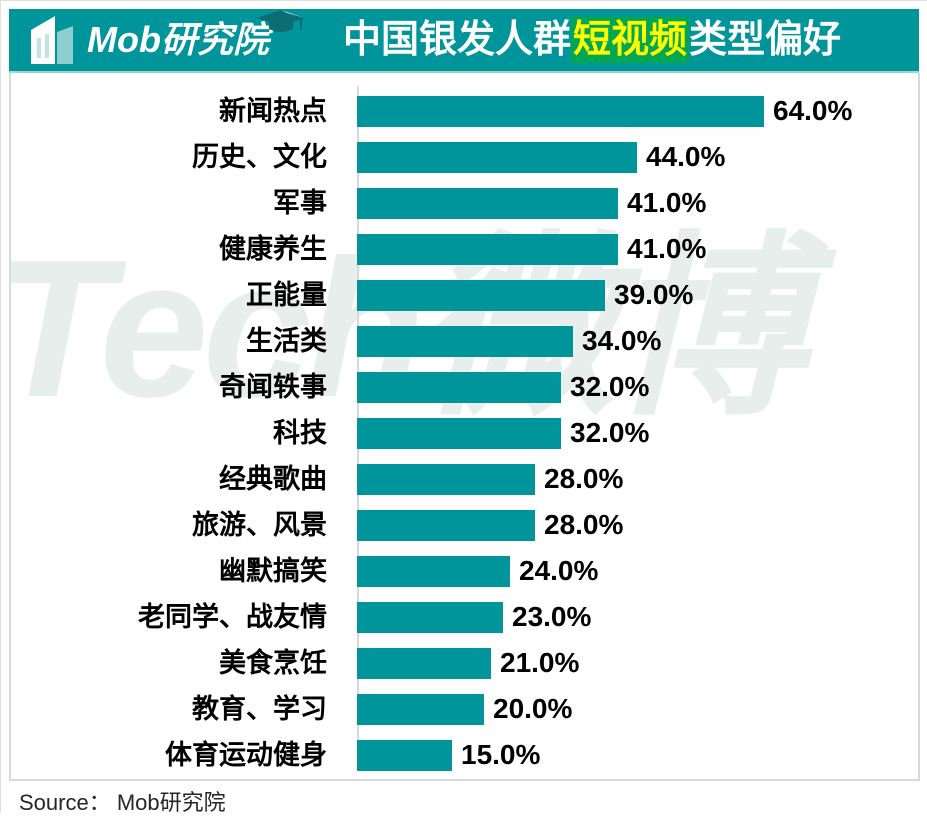 Image resolution: width=927 pixels, height=816 pixels. What do you see at coordinates (765, 40) in the screenshot?
I see `title-suffix: 类型偏好` at bounding box center [765, 40].